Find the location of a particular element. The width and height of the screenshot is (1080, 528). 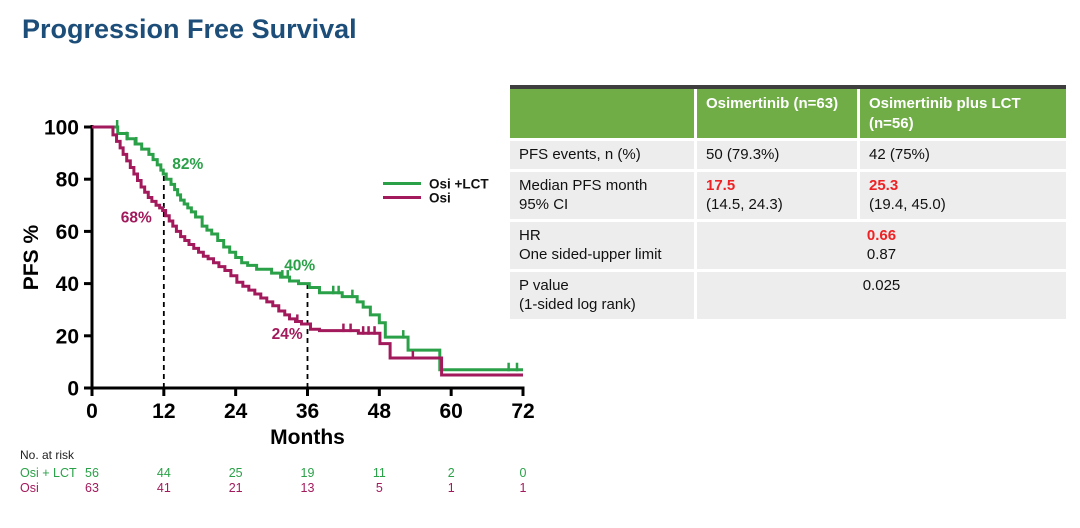

pfs-events-osi-lct: 42 (75%) is located at coordinates (963, 155).